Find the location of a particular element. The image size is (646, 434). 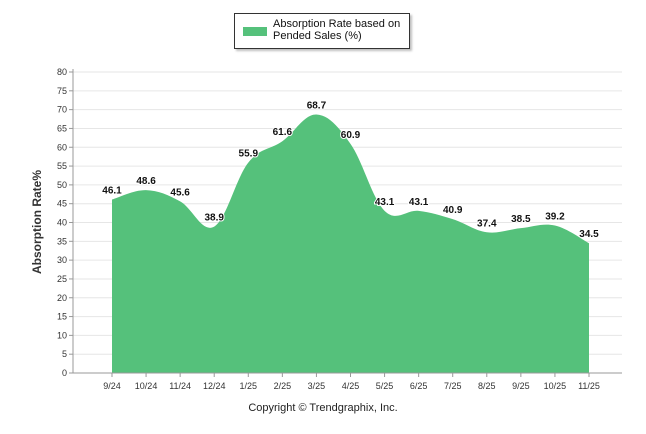

x-tick-label: 1/25 is located at coordinates (249, 386).